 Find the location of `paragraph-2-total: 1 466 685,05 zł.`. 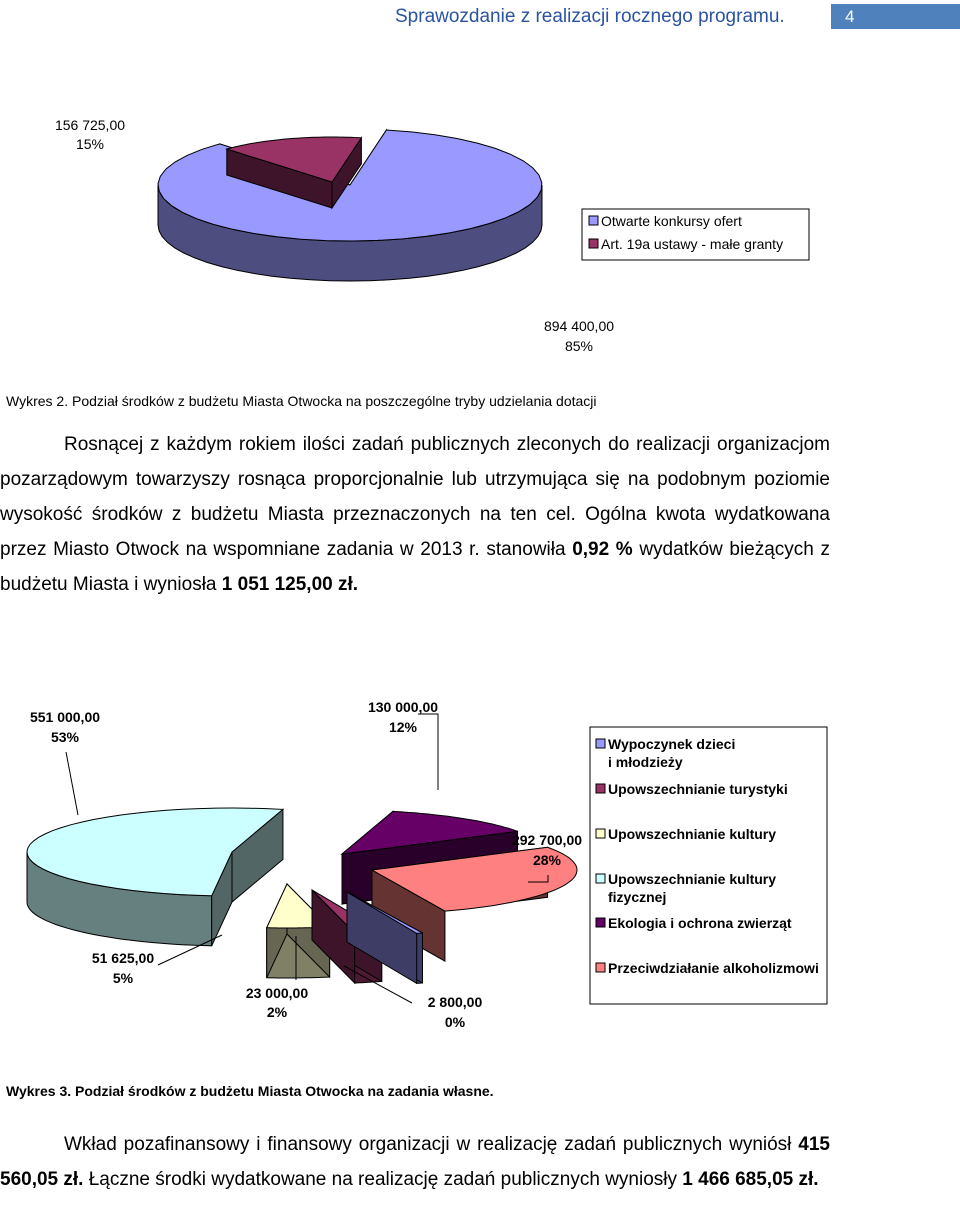

paragraph-2-total: 1 466 685,05 zł. is located at coordinates (750, 1179).